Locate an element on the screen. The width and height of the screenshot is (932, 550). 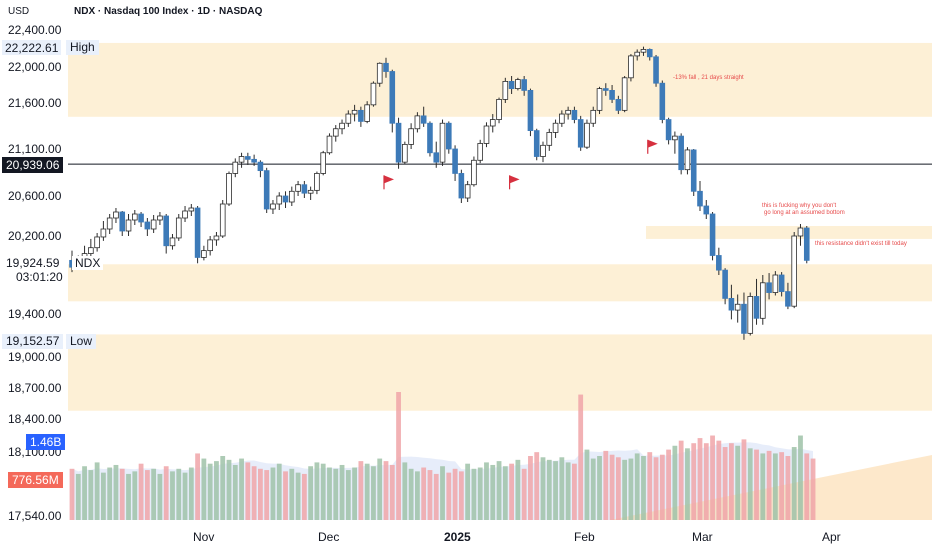
x-label-2025: 2025 is located at coordinates (457, 537).